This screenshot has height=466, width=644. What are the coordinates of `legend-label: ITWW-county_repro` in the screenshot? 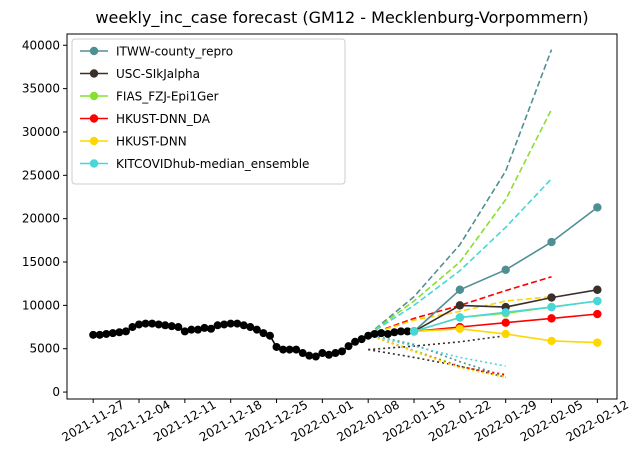 It's located at (174, 52).